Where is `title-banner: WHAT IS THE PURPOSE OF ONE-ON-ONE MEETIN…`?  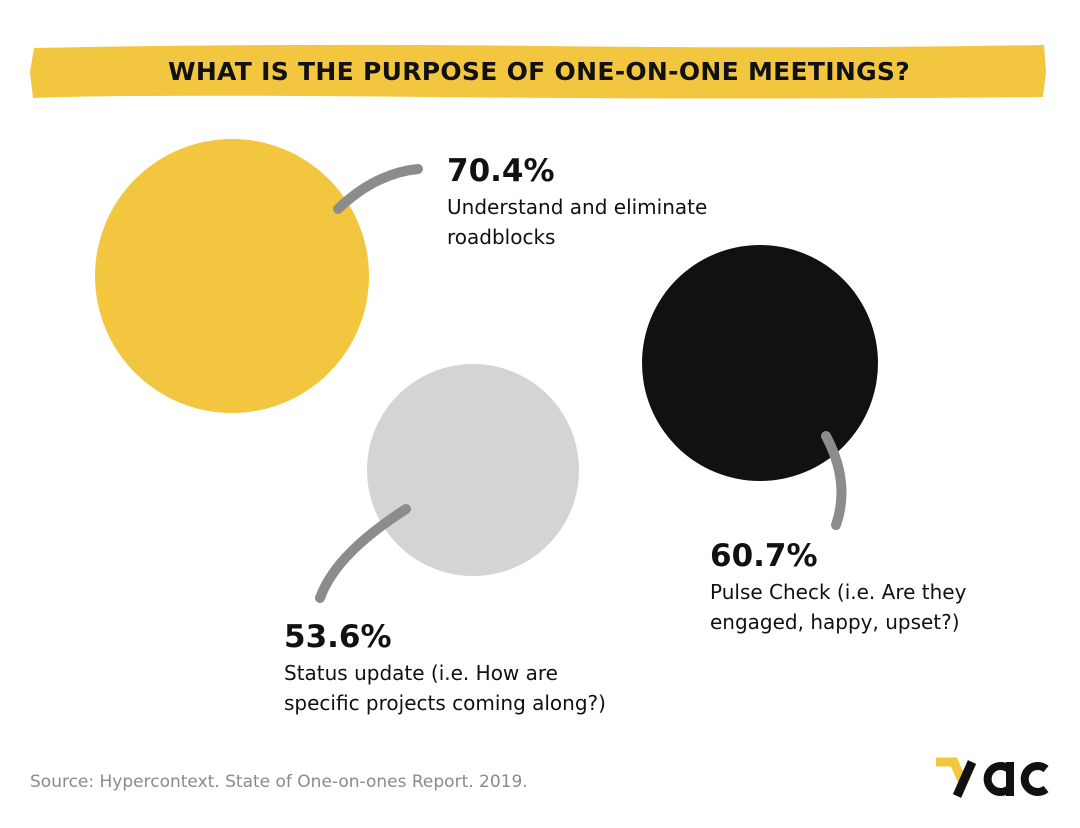 title-banner: WHAT IS THE PURPOSE OF ONE-ON-ONE MEETIN… is located at coordinates (539, 71).